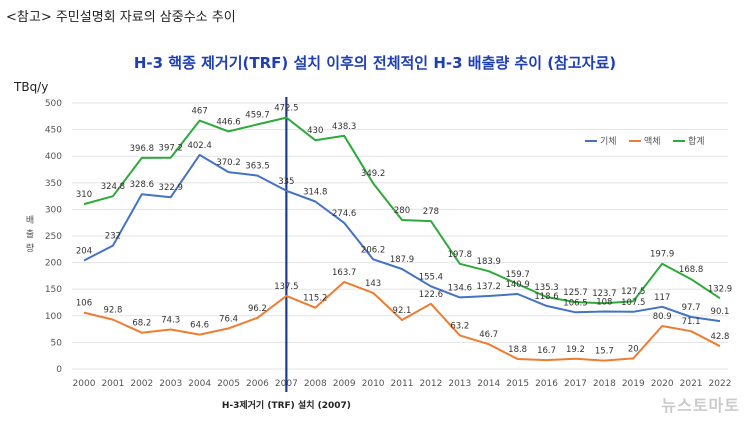  Describe the element at coordinates (112, 311) in the screenshot. I see `data-label: 92.8` at that location.